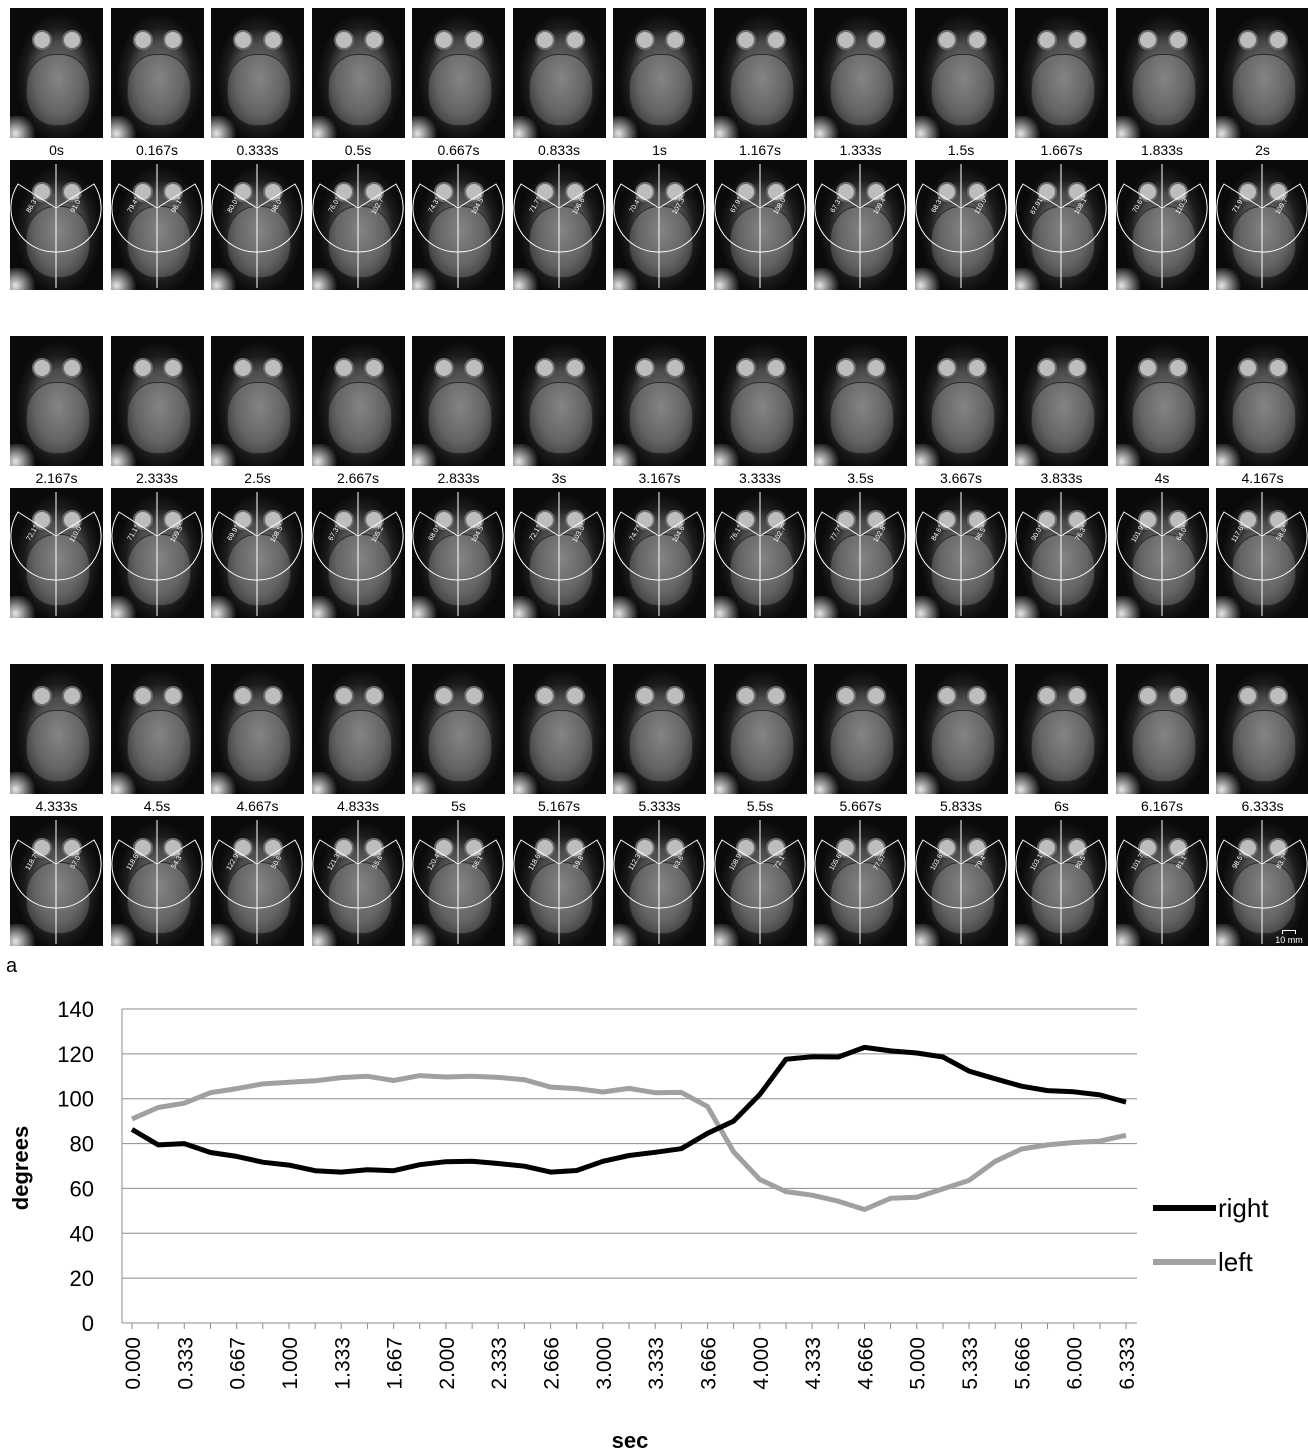 This screenshot has width=1308, height=1452. What do you see at coordinates (1289, 932) in the screenshot?
I see `scale-bar-icon` at bounding box center [1289, 932].